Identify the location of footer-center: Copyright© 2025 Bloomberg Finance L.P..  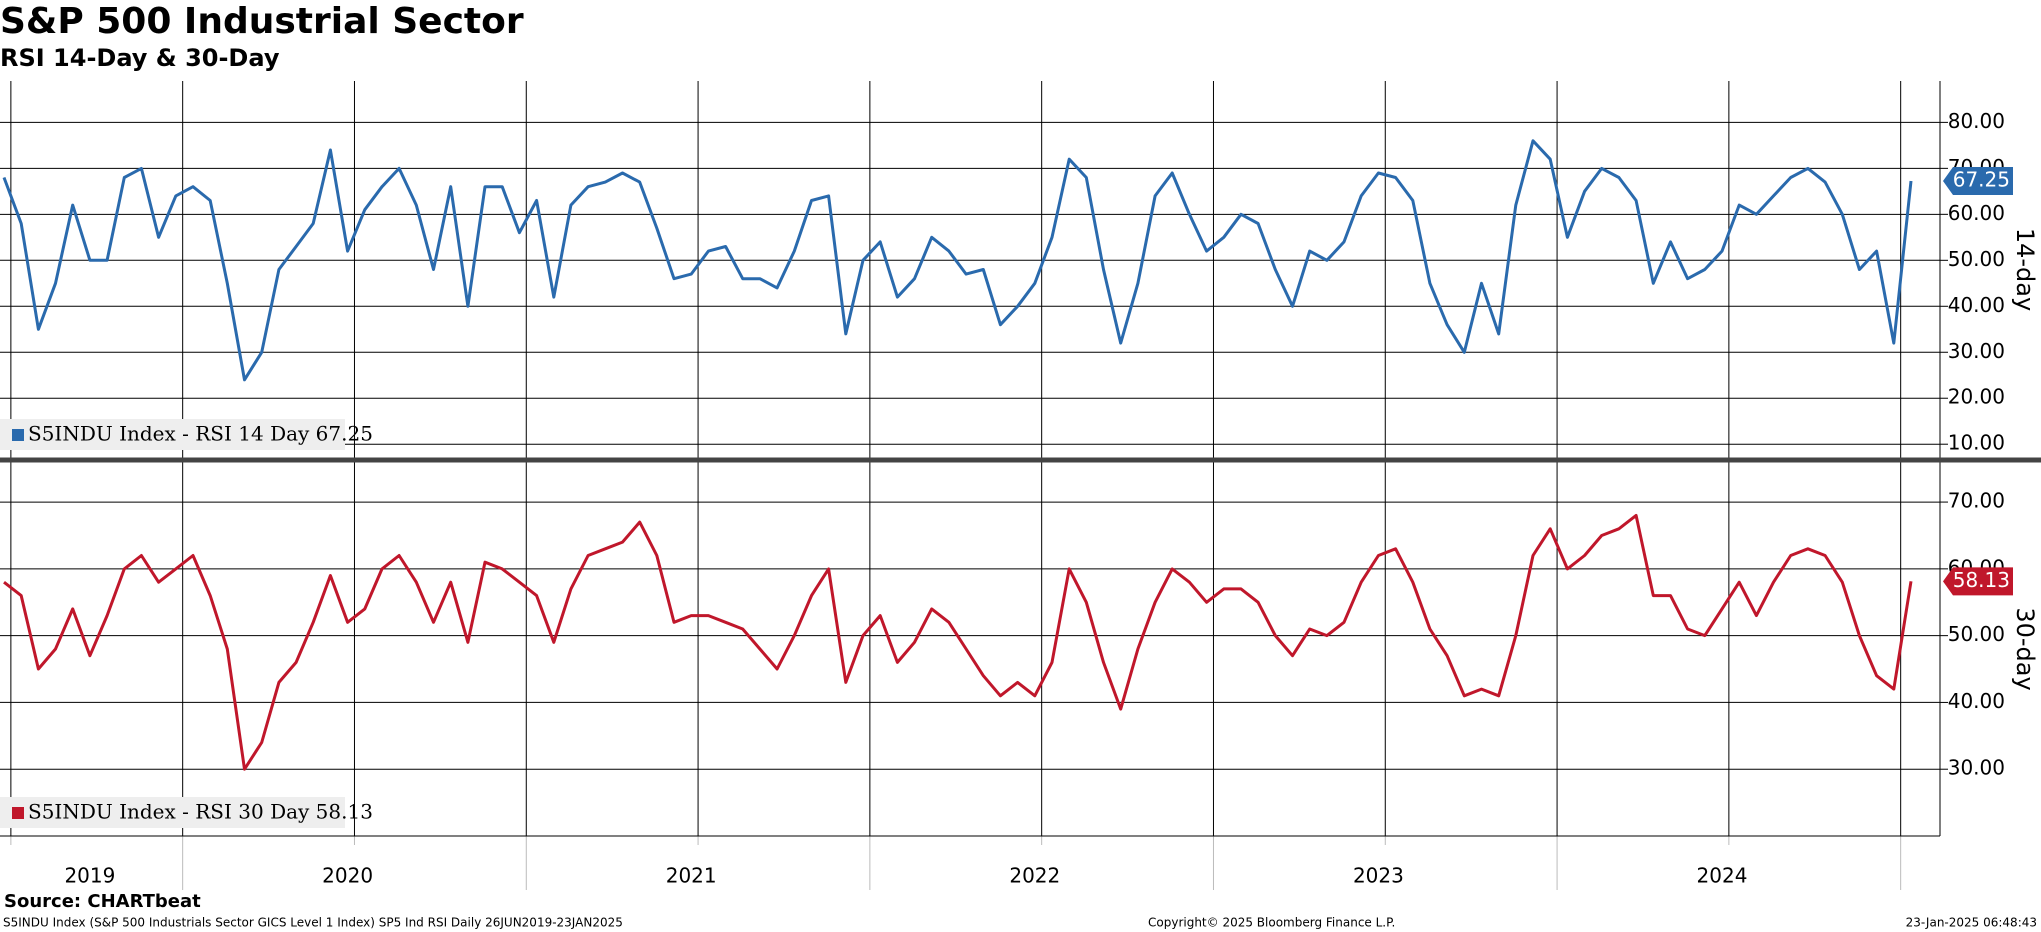
(1271, 923).